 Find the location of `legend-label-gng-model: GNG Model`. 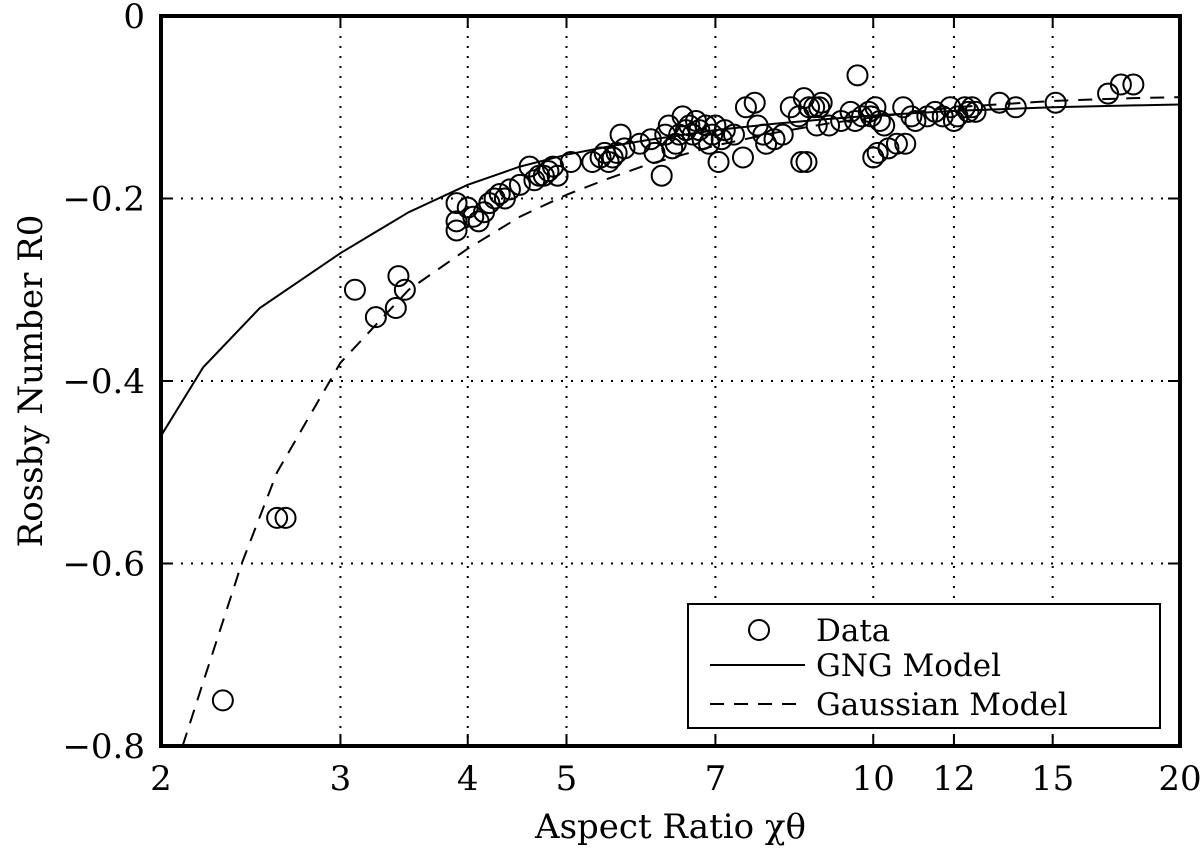

legend-label-gng-model: GNG Model is located at coordinates (908, 666).